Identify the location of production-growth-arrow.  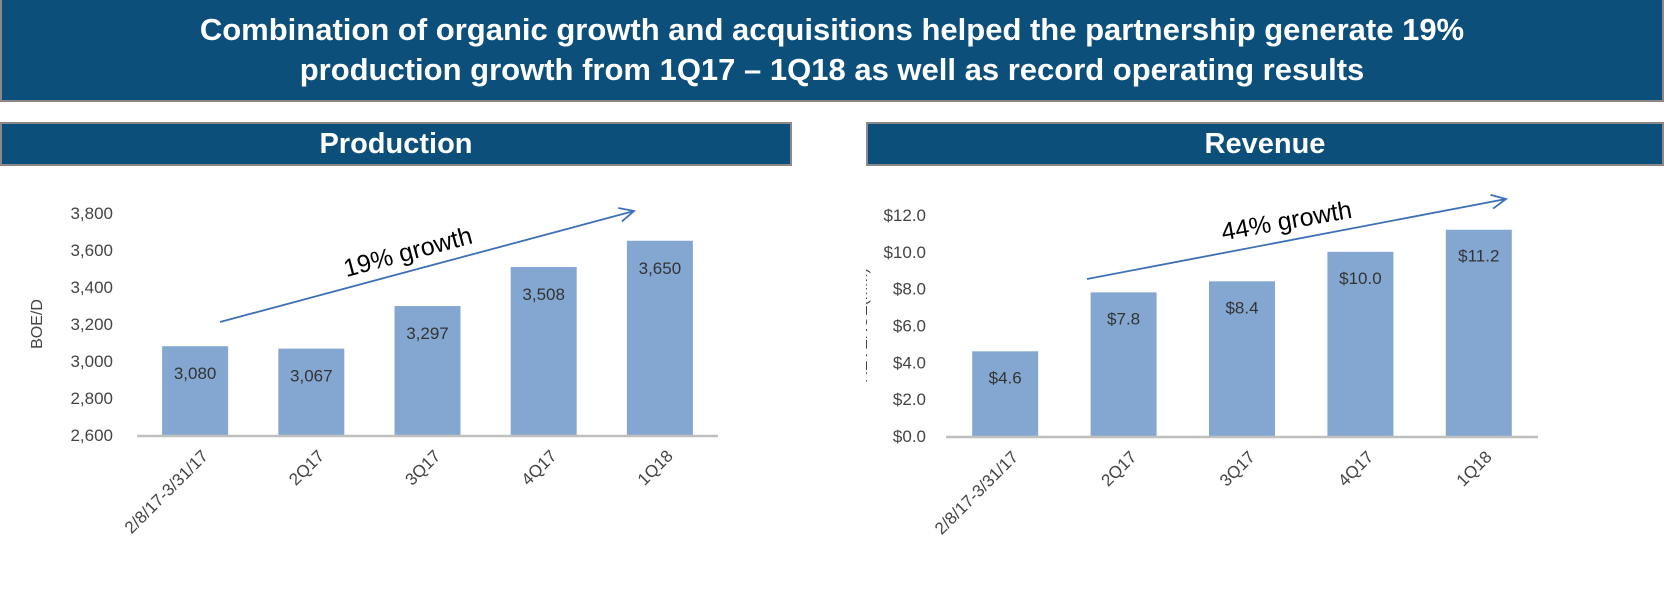
(427, 266).